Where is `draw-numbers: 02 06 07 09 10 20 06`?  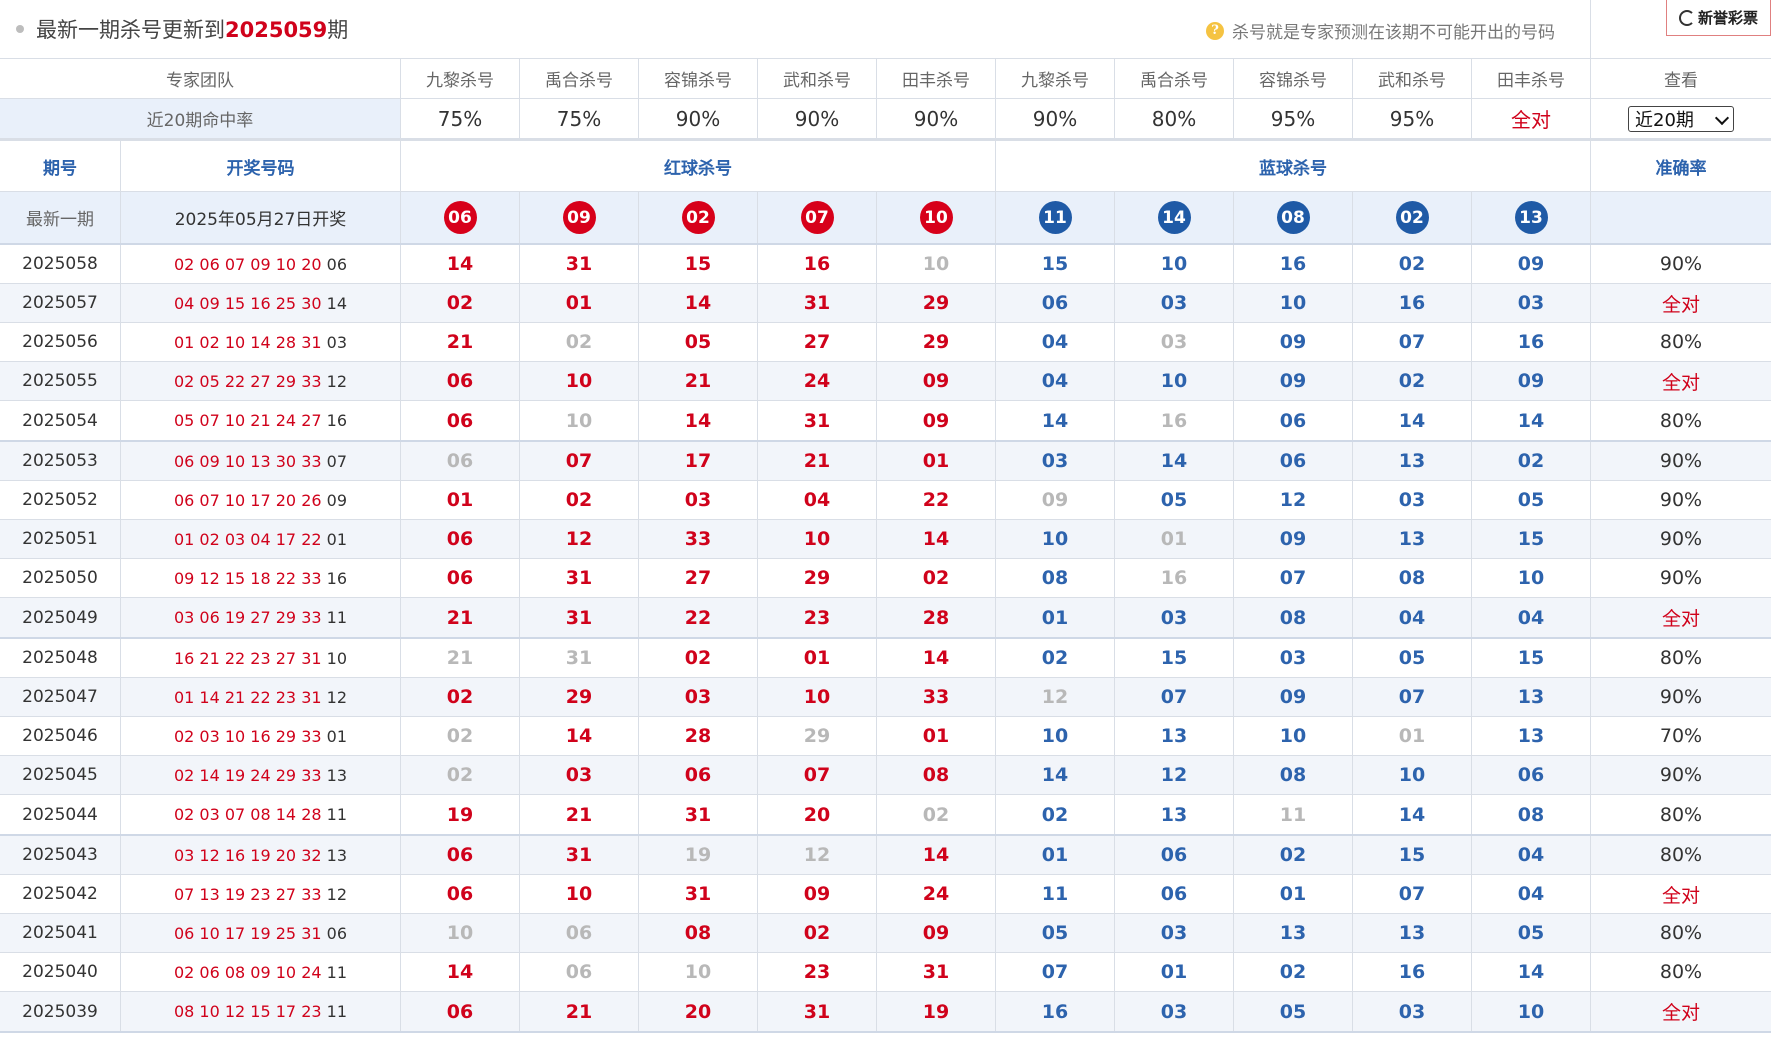 draw-numbers: 02 06 07 09 10 20 06 is located at coordinates (260, 264).